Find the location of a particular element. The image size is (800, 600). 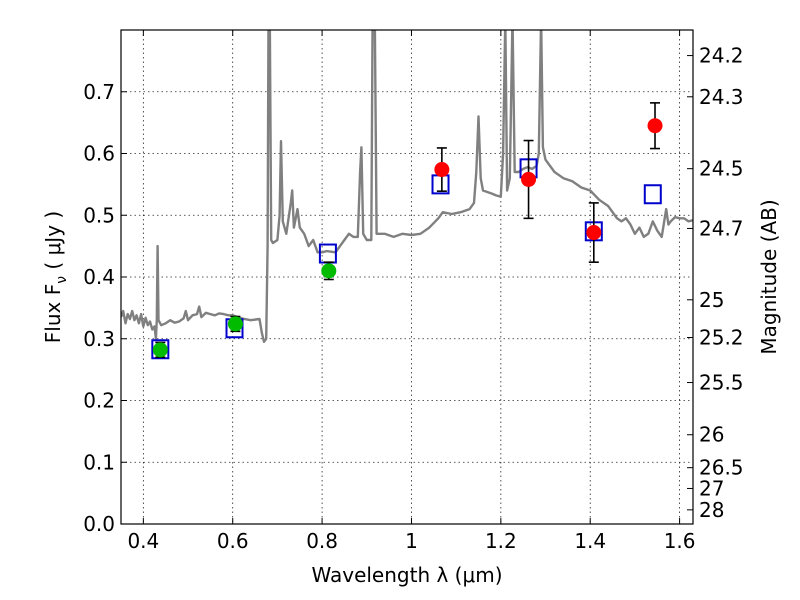

y-tick-label: 0.7 is located at coordinates (99, 92).